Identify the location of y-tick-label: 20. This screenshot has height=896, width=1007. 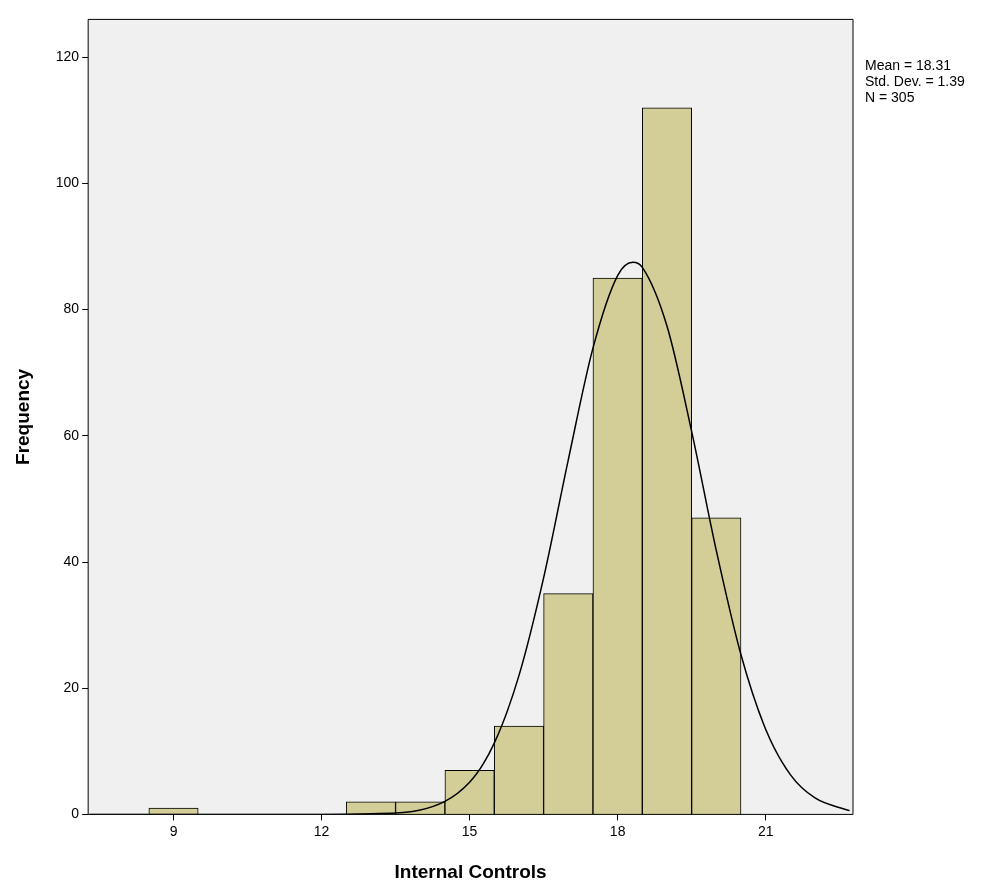
(71, 687).